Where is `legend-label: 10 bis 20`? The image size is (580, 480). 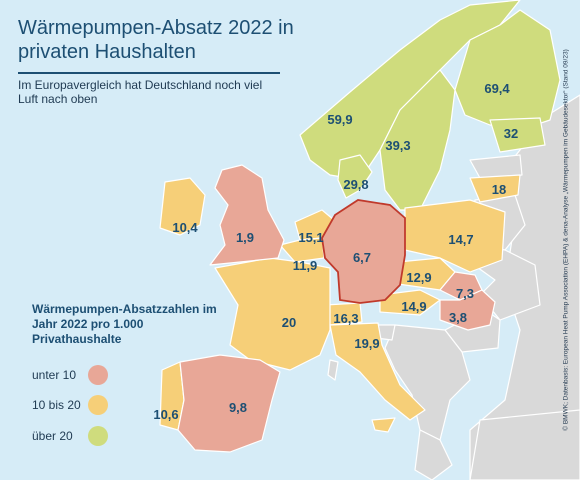 legend-label: 10 bis 20 is located at coordinates (56, 405).